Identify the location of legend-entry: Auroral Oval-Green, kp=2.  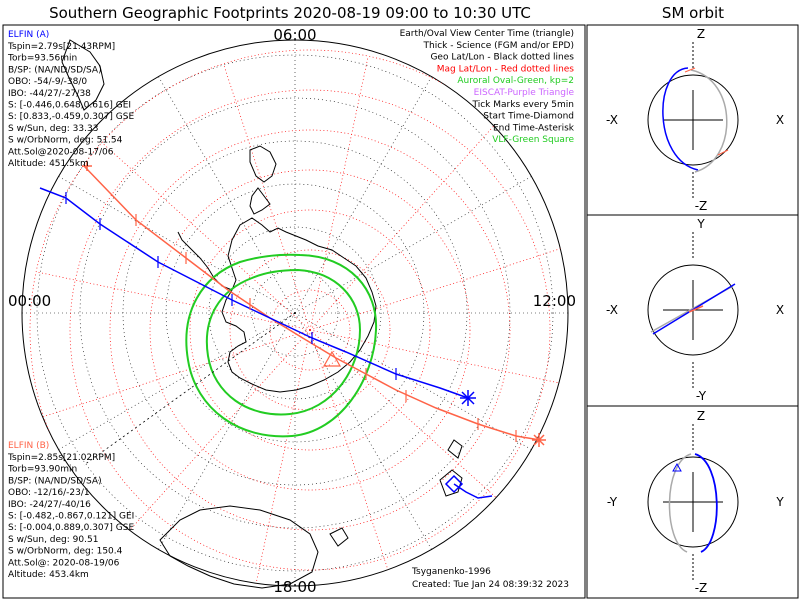
(515, 81).